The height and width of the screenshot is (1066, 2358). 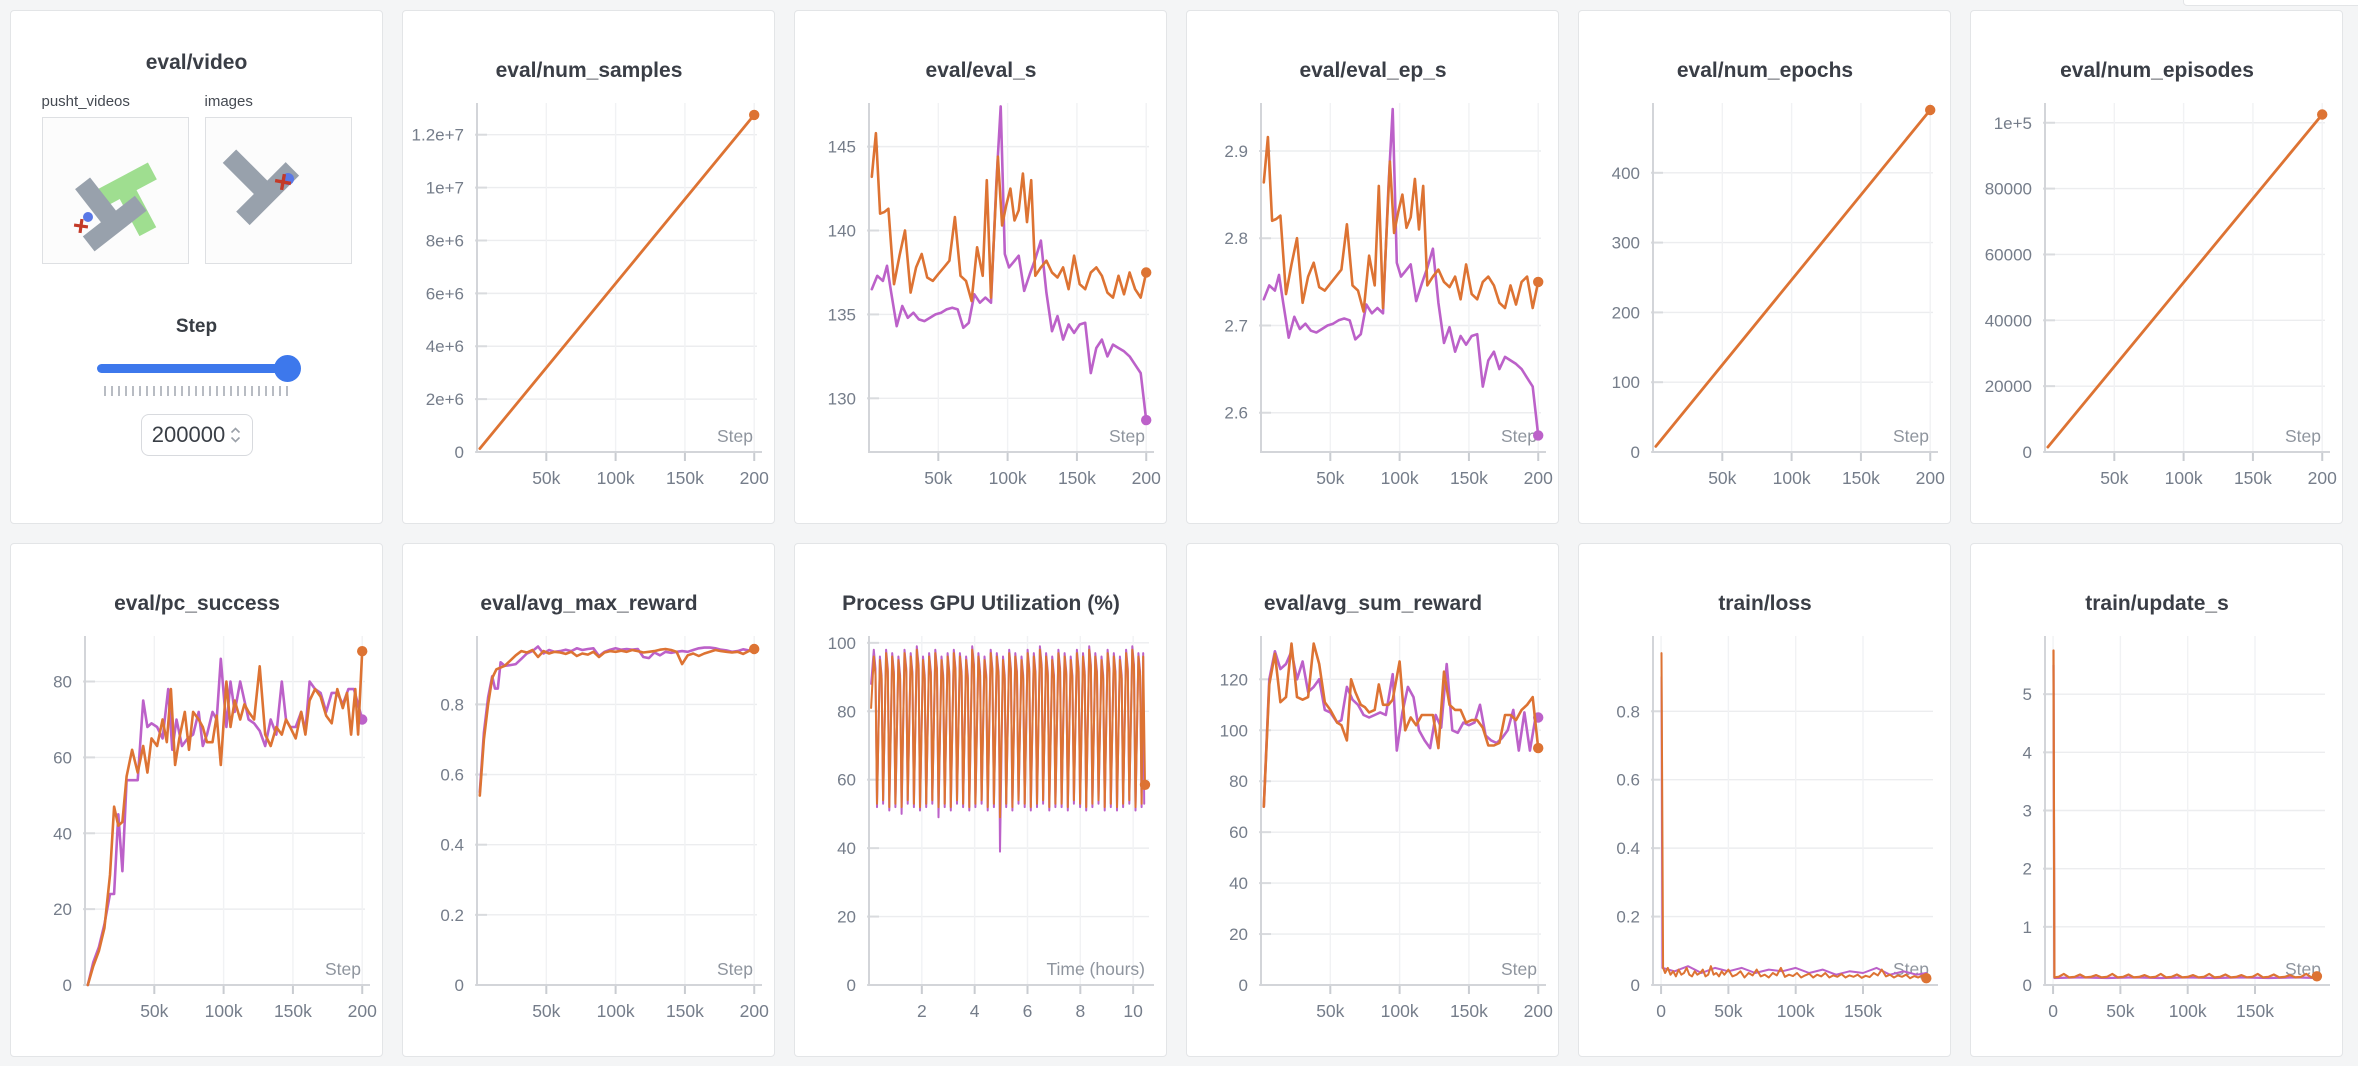 What do you see at coordinates (1234, 679) in the screenshot?
I see `y-tick-label: 120` at bounding box center [1234, 679].